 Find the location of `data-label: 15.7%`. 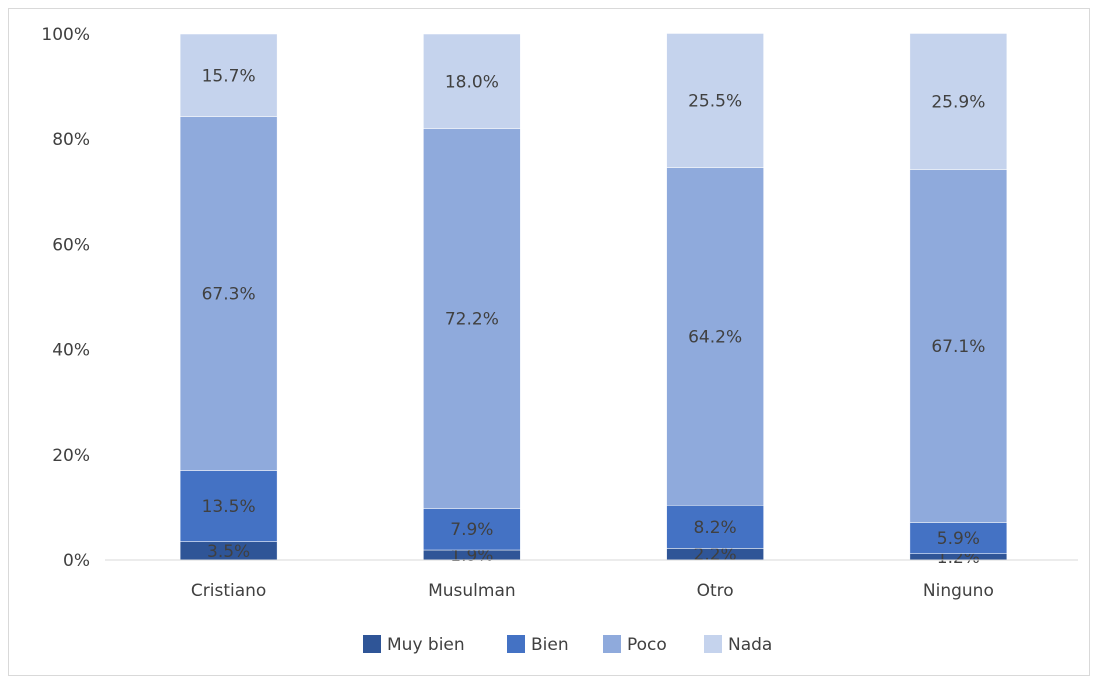

data-label: 15.7% is located at coordinates (229, 76).